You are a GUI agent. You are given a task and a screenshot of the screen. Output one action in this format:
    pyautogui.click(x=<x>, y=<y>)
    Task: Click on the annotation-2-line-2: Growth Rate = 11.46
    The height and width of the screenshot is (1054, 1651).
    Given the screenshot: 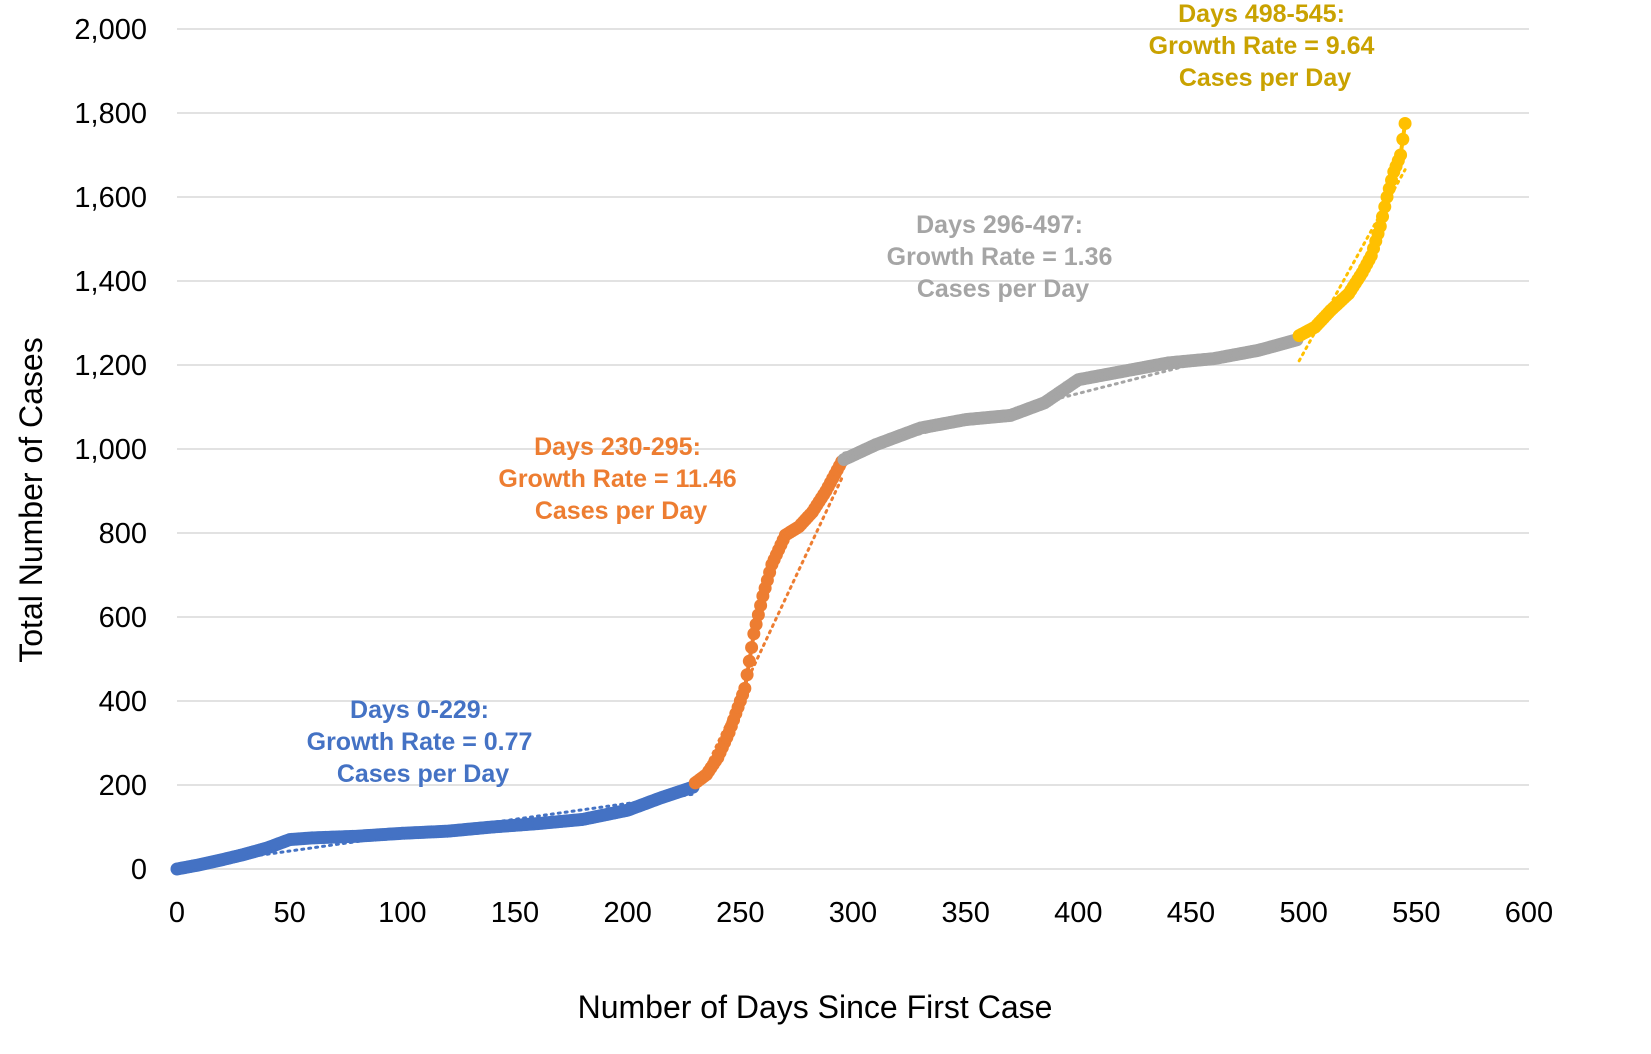 What is the action you would take?
    pyautogui.click(x=617, y=479)
    